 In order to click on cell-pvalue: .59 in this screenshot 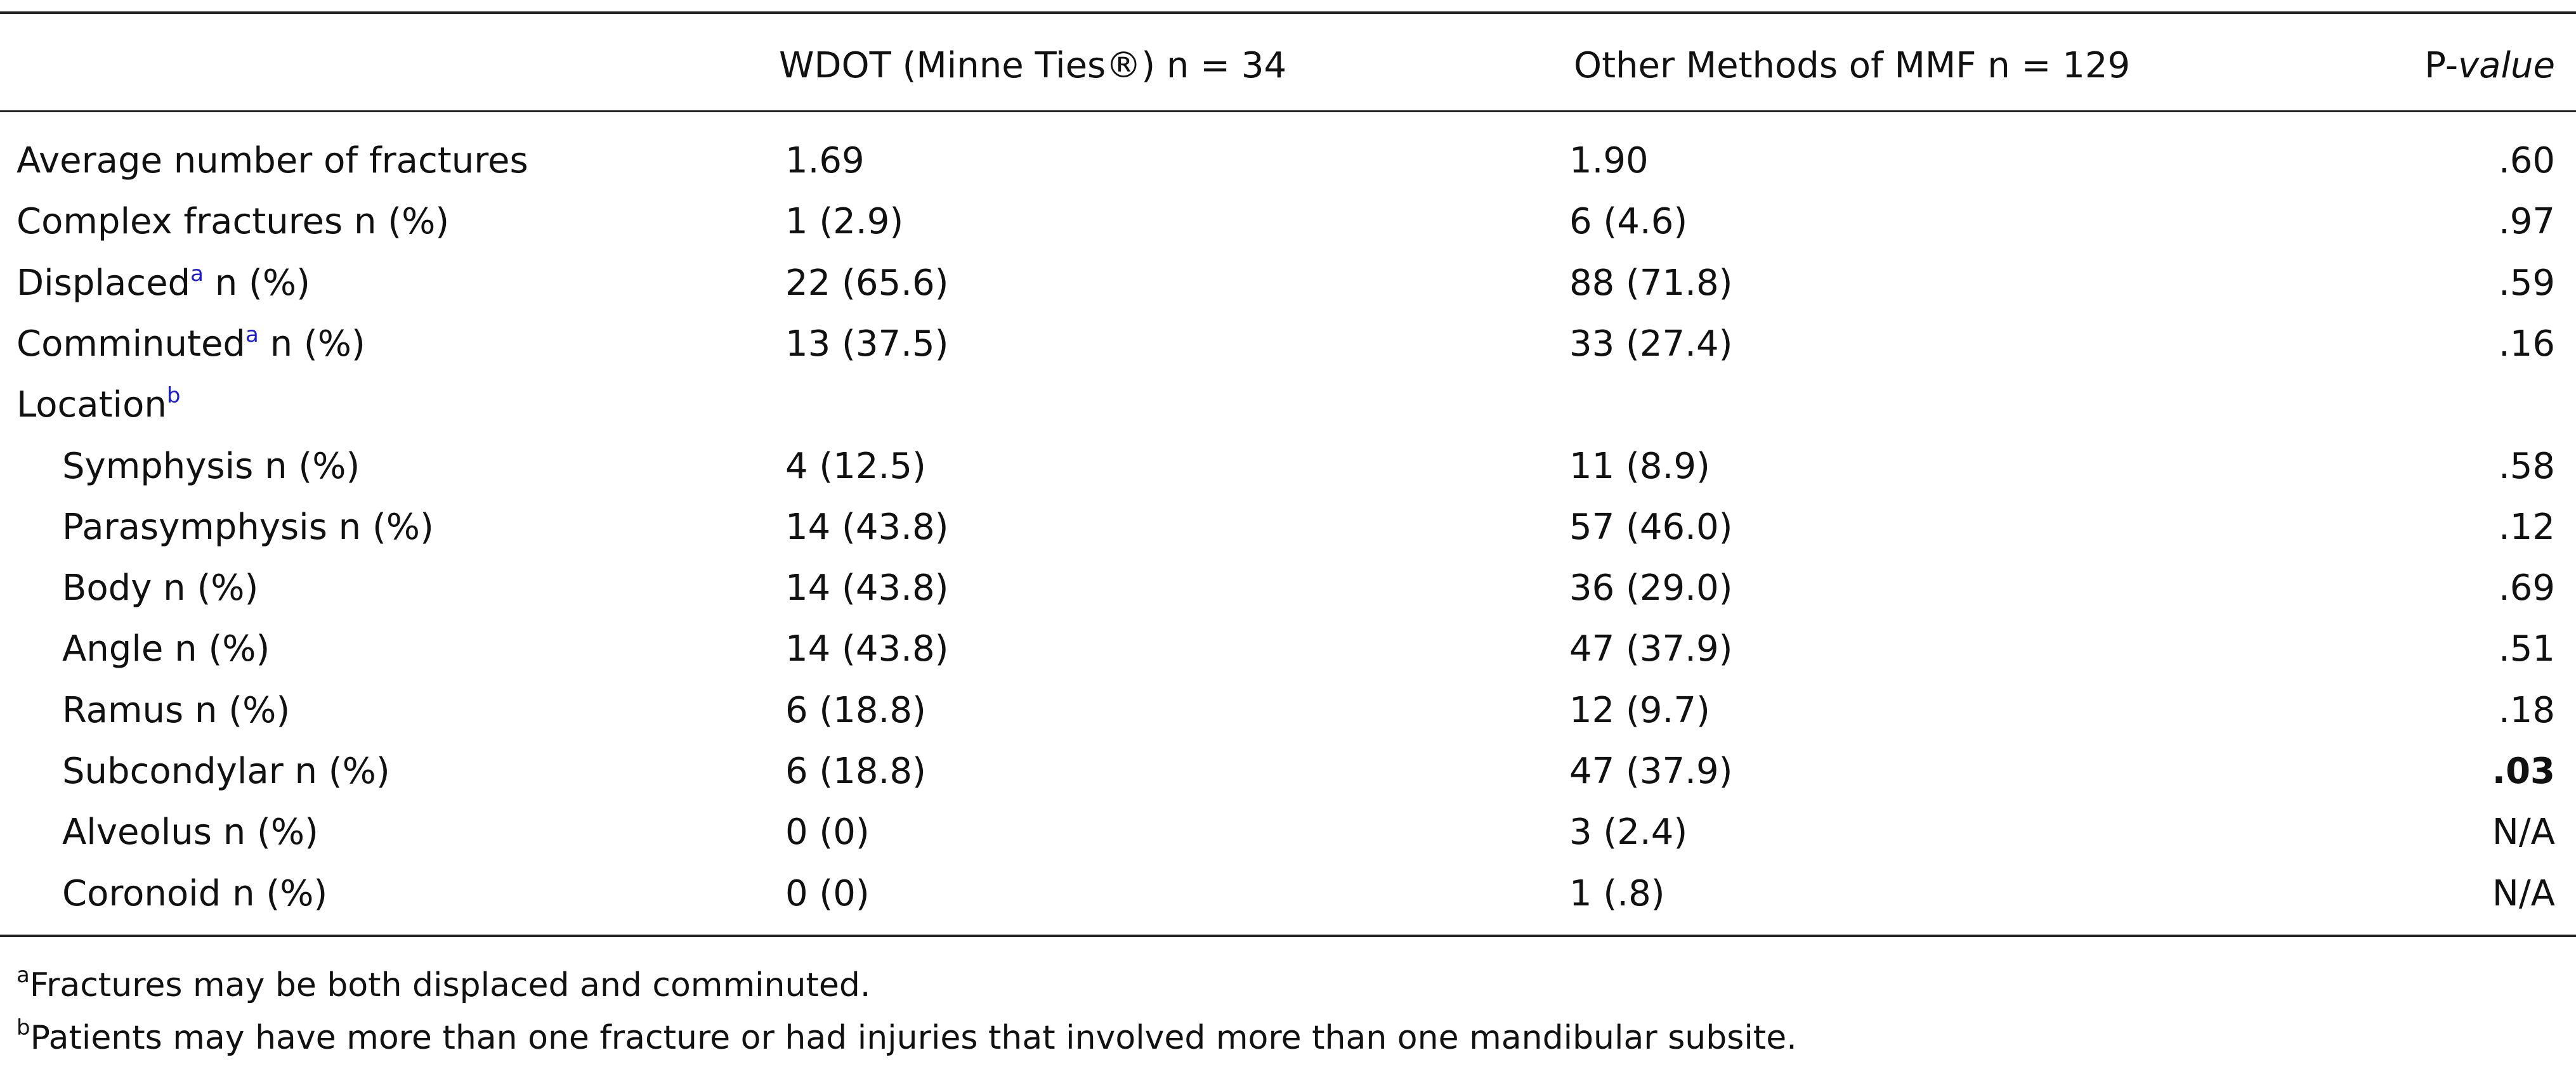, I will do `click(2527, 283)`.